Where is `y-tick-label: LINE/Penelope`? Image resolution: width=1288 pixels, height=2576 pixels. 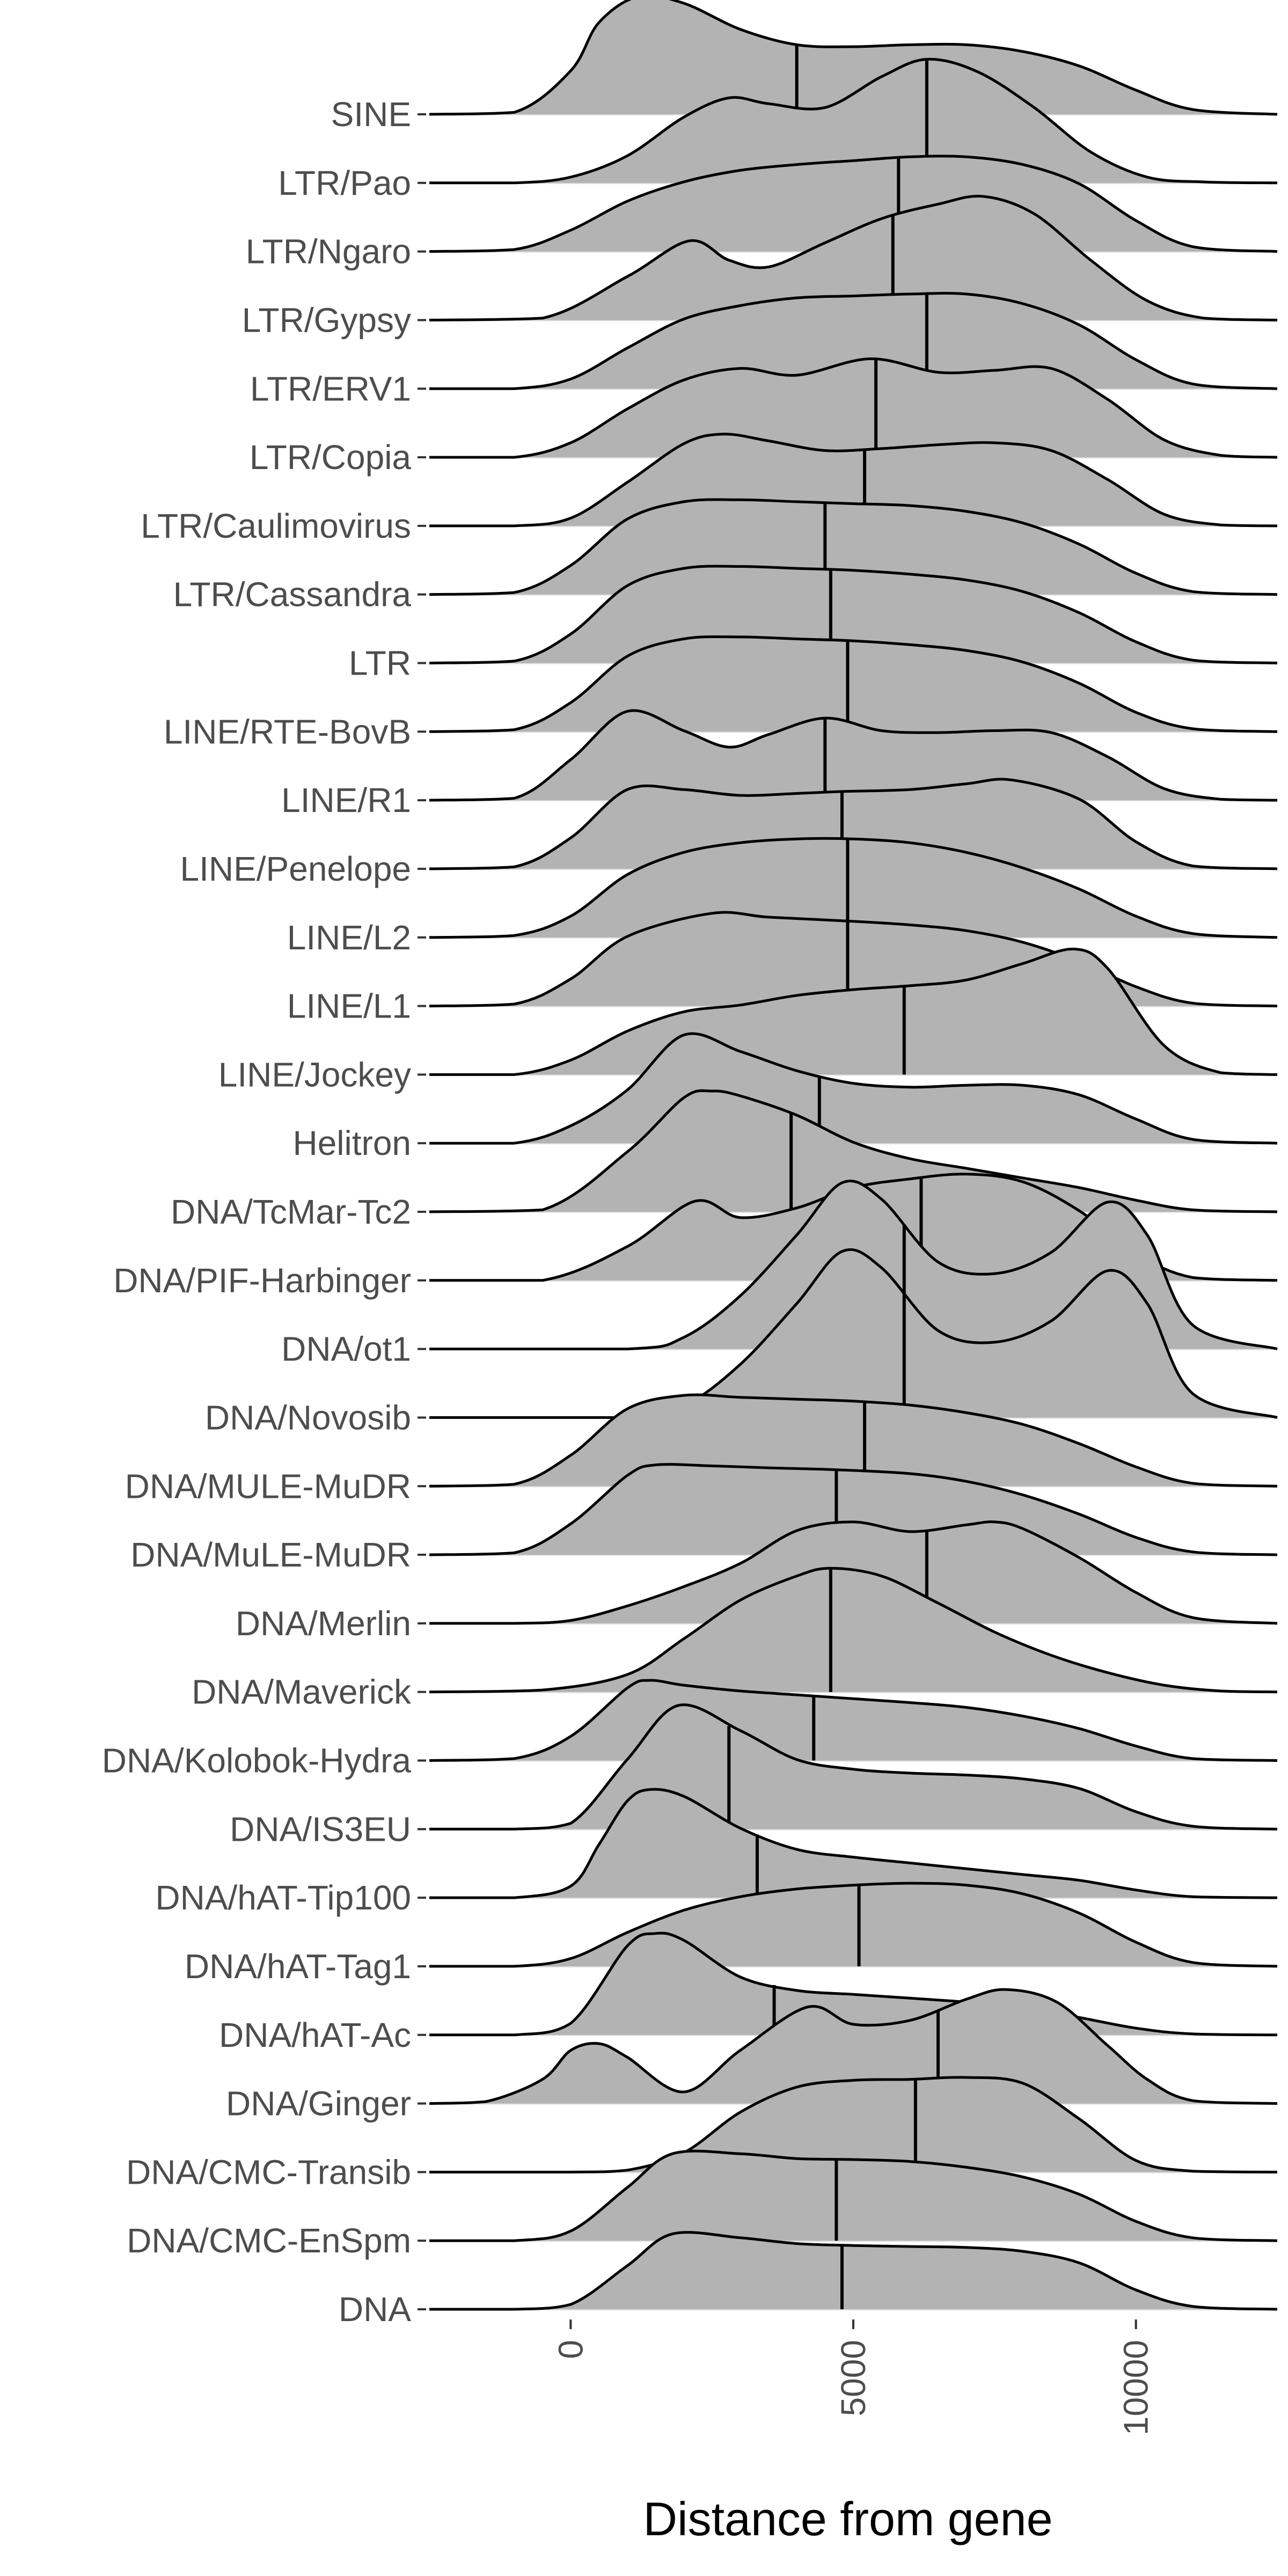 y-tick-label: LINE/Penelope is located at coordinates (295, 869).